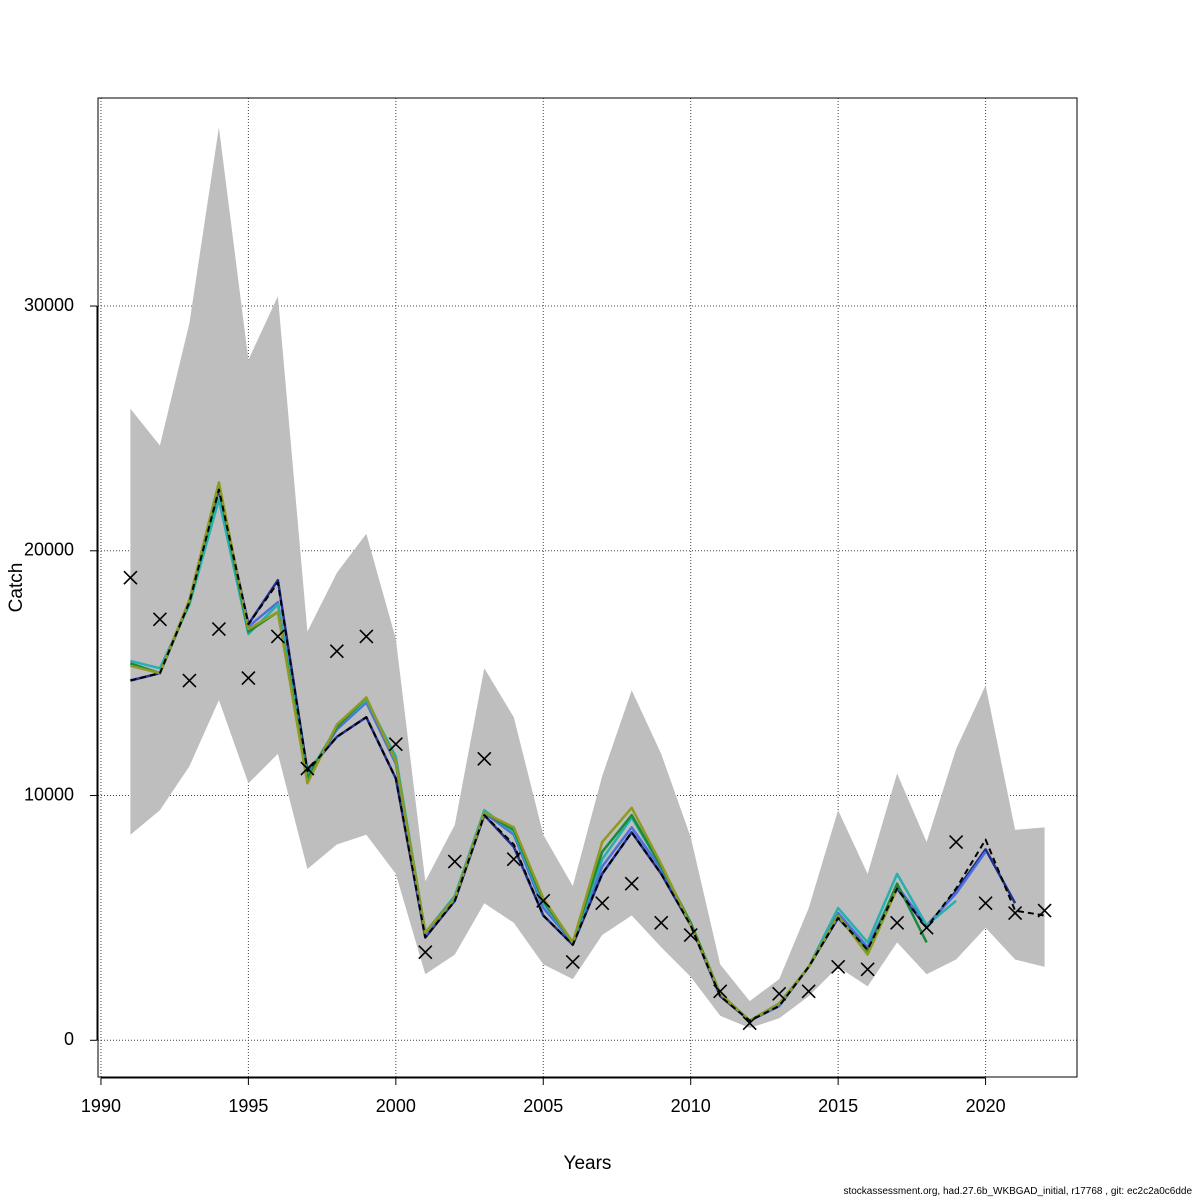 This screenshot has width=1200, height=1200. I want to click on x-tick-label-2020: 2020, so click(986, 1106).